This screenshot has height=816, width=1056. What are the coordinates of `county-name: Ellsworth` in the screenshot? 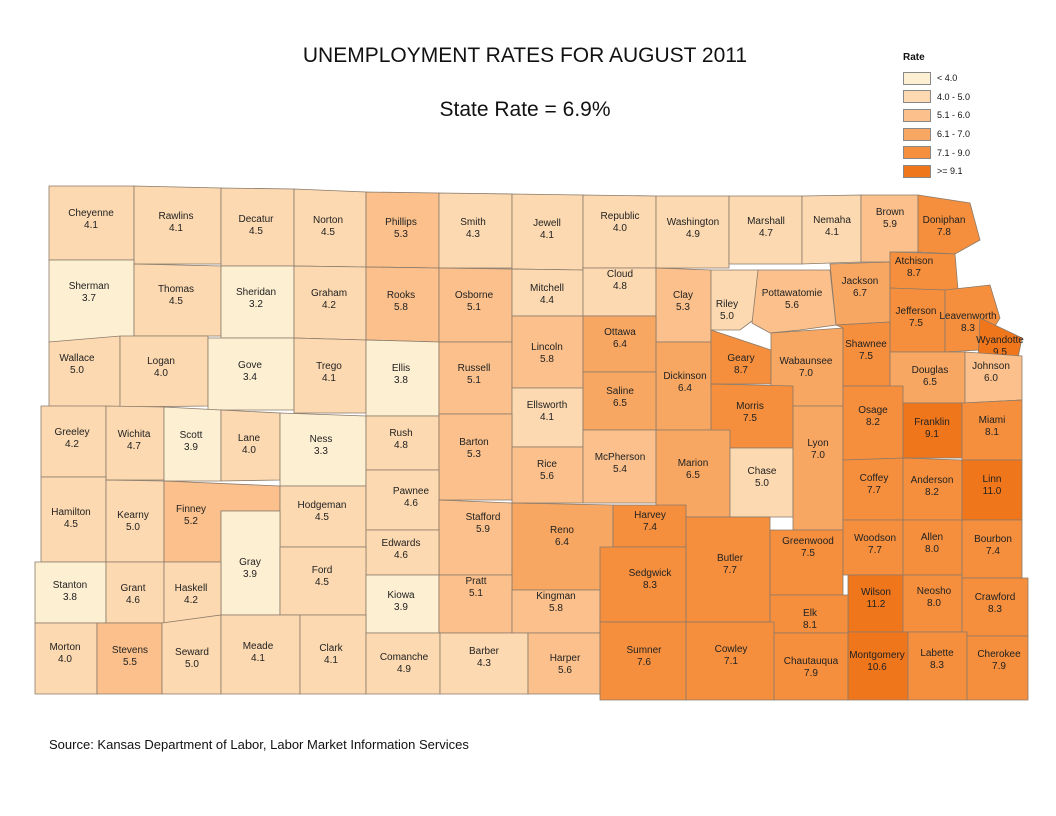 It's located at (547, 405).